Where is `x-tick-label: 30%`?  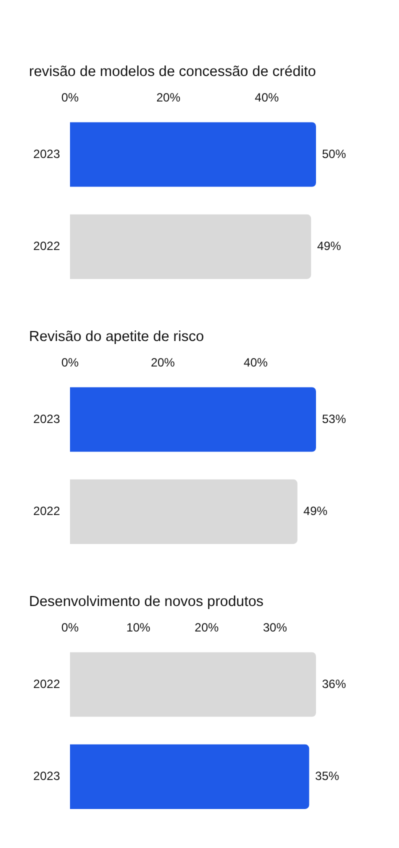 x-tick-label: 30% is located at coordinates (275, 627).